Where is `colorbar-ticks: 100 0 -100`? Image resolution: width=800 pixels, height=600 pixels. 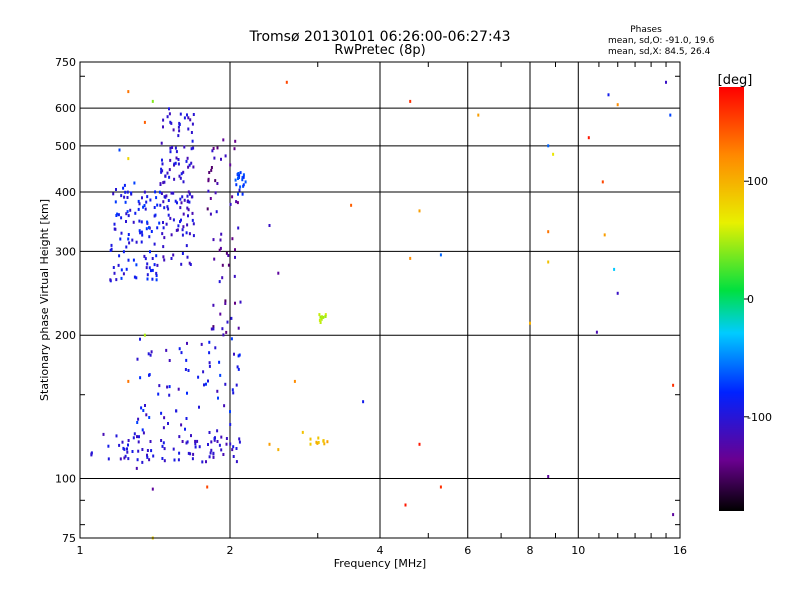 colorbar-ticks: 100 0 -100 is located at coordinates (758, 299).